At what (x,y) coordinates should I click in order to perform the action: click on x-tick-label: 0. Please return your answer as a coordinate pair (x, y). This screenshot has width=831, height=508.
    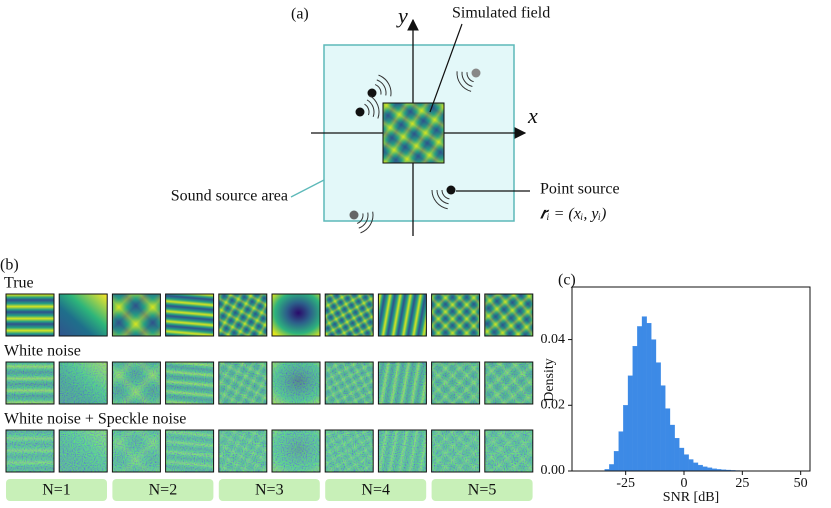
    Looking at the image, I should click on (684, 483).